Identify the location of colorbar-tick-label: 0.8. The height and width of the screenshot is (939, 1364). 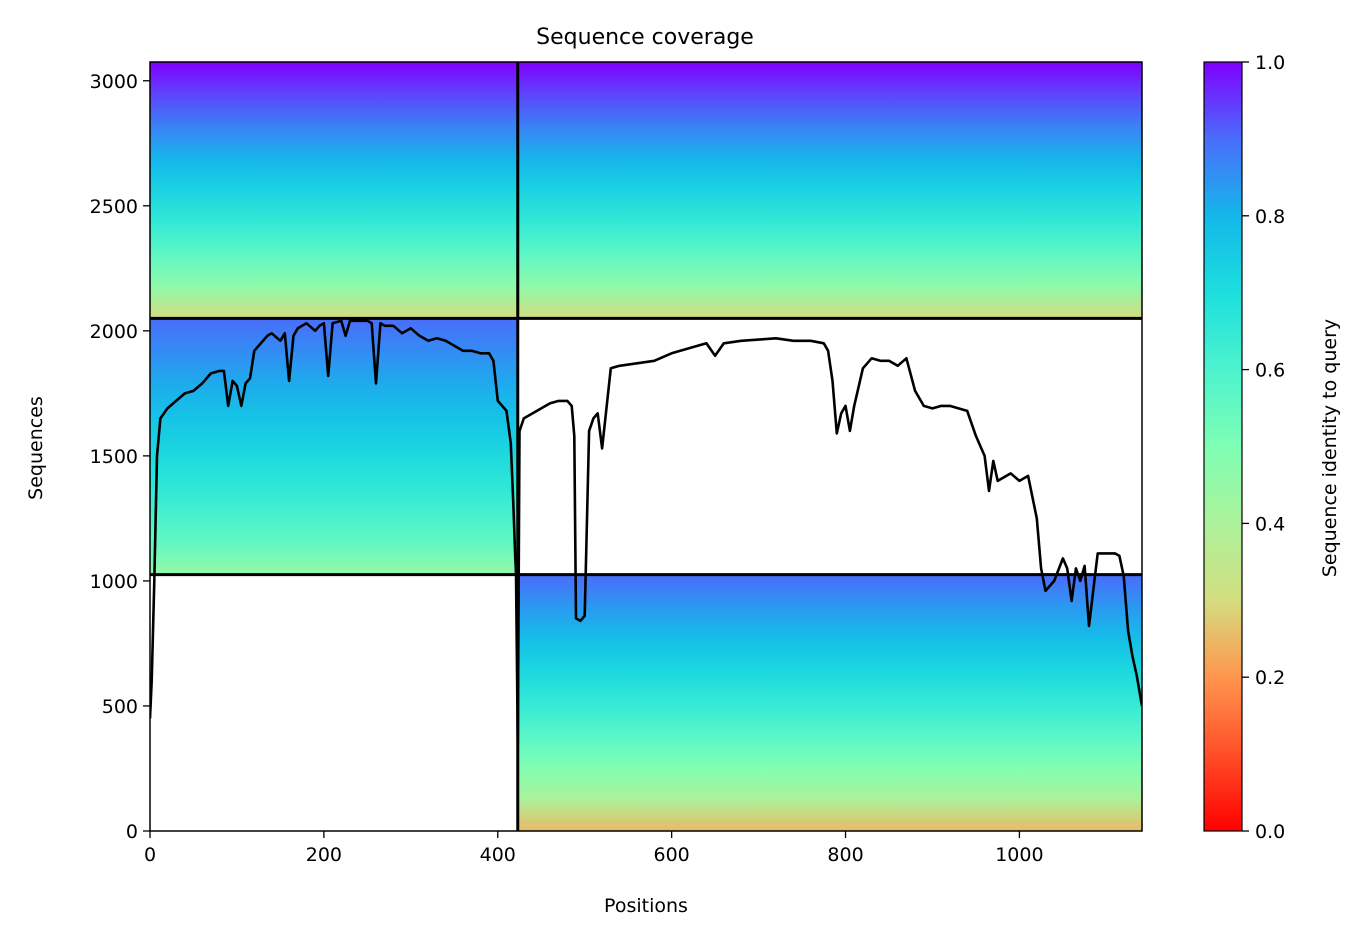
(1270, 217).